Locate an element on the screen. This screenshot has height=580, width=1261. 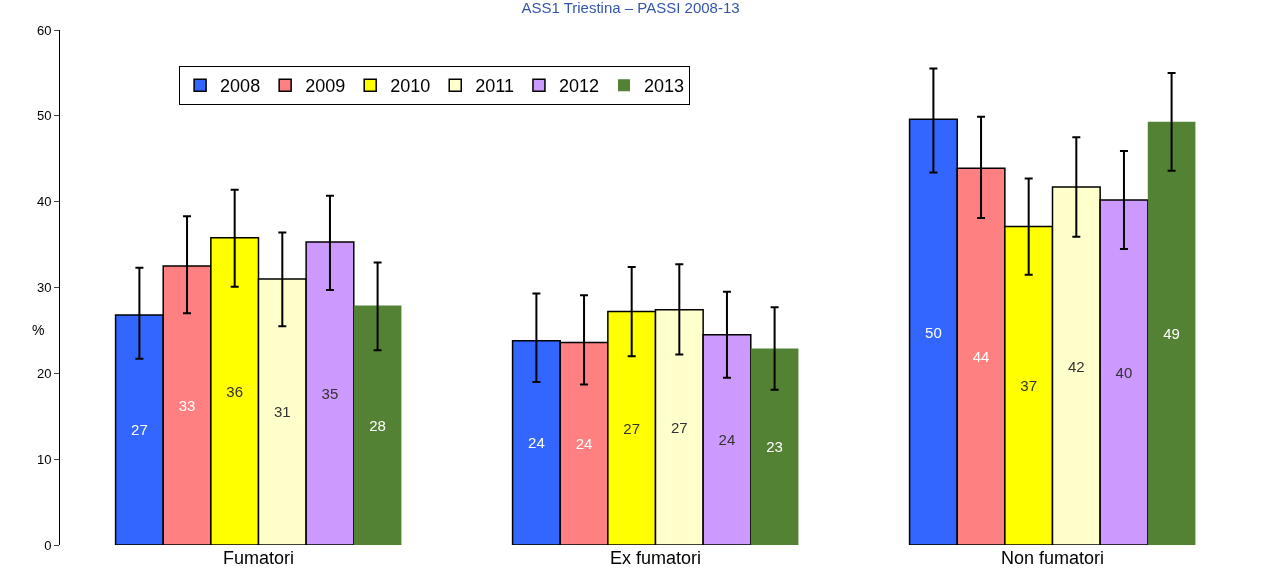
data-label: 40 is located at coordinates (1124, 372).